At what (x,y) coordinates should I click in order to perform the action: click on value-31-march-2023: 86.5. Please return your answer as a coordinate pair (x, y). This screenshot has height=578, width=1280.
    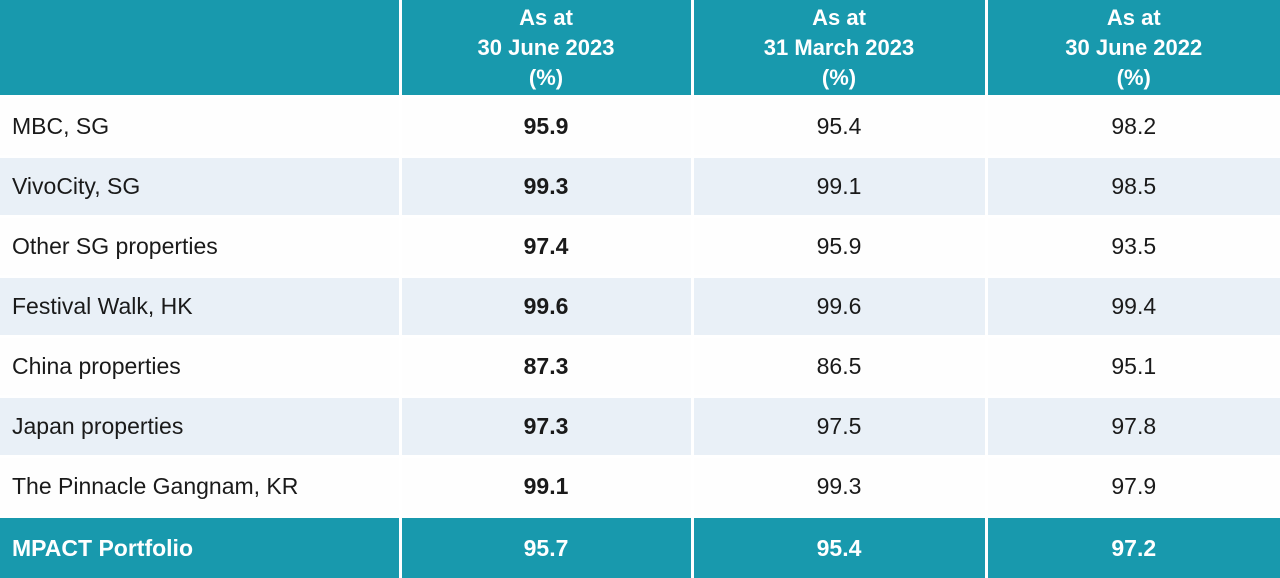
    Looking at the image, I should click on (838, 367).